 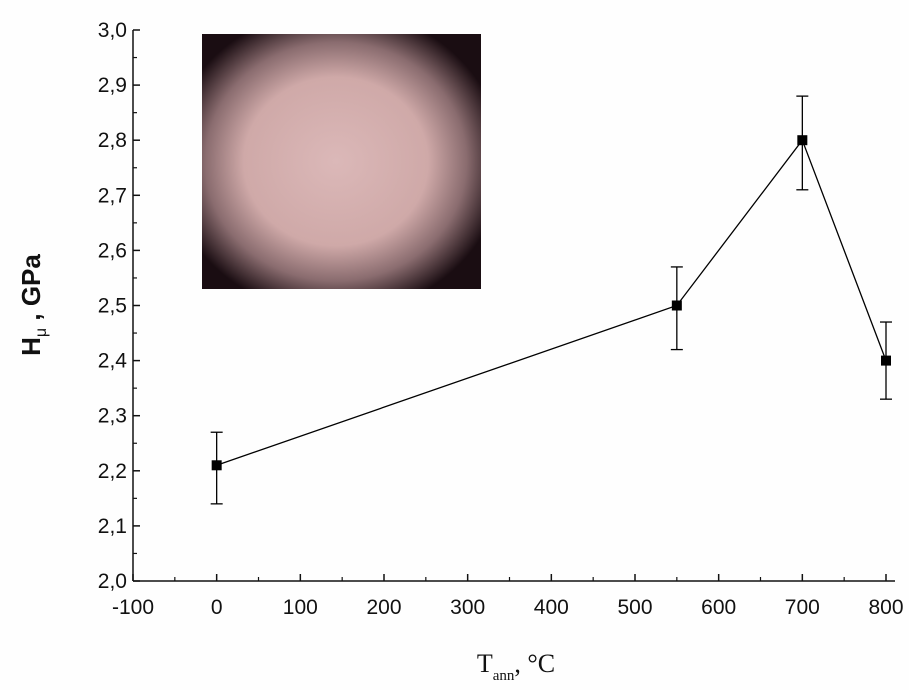 What do you see at coordinates (112, 581) in the screenshot?
I see `y-tick-label: 2,0` at bounding box center [112, 581].